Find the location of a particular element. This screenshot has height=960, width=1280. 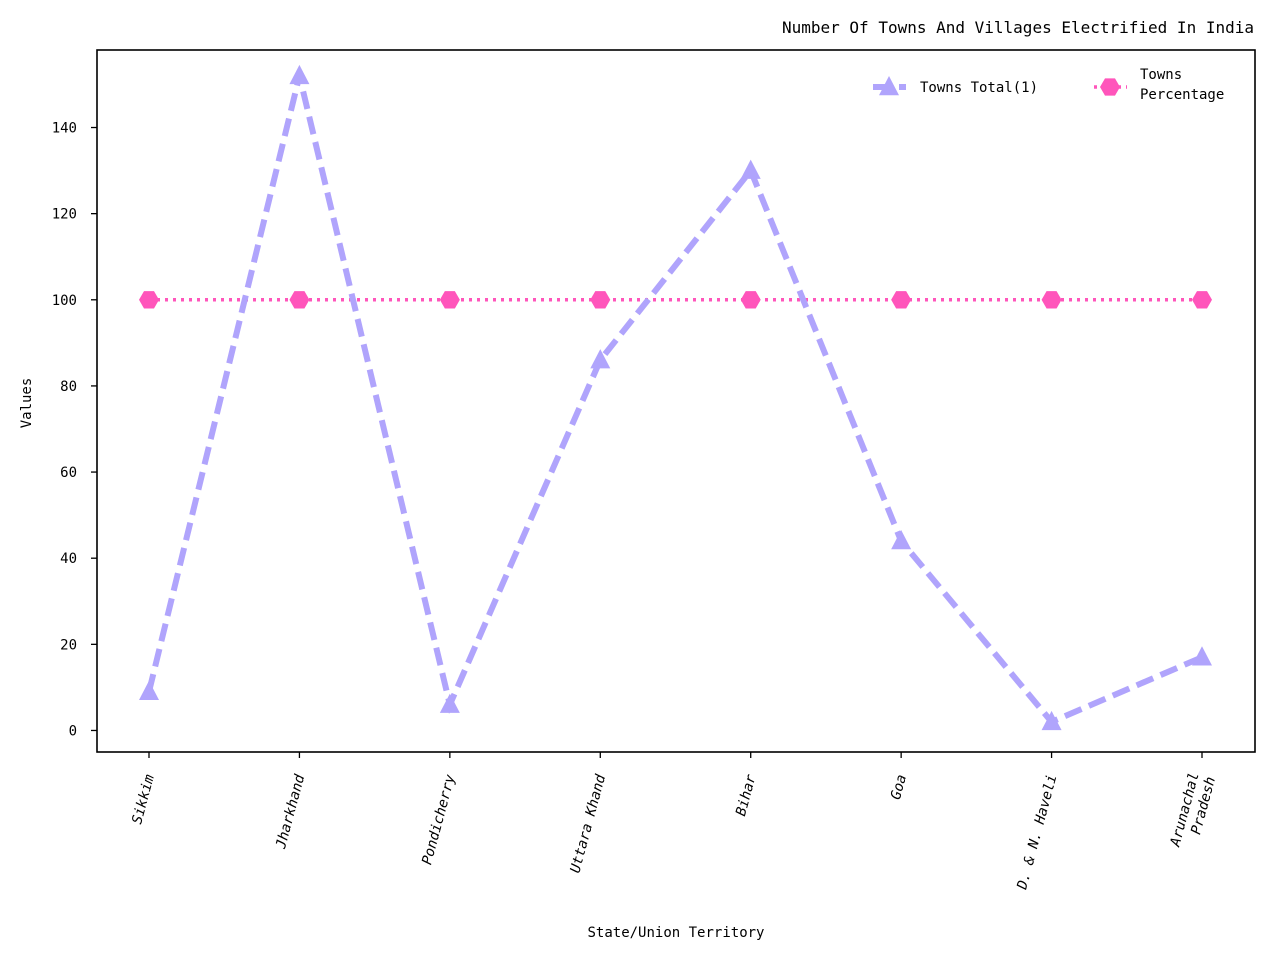

svg-text: Goa is located at coordinates (899, 787).